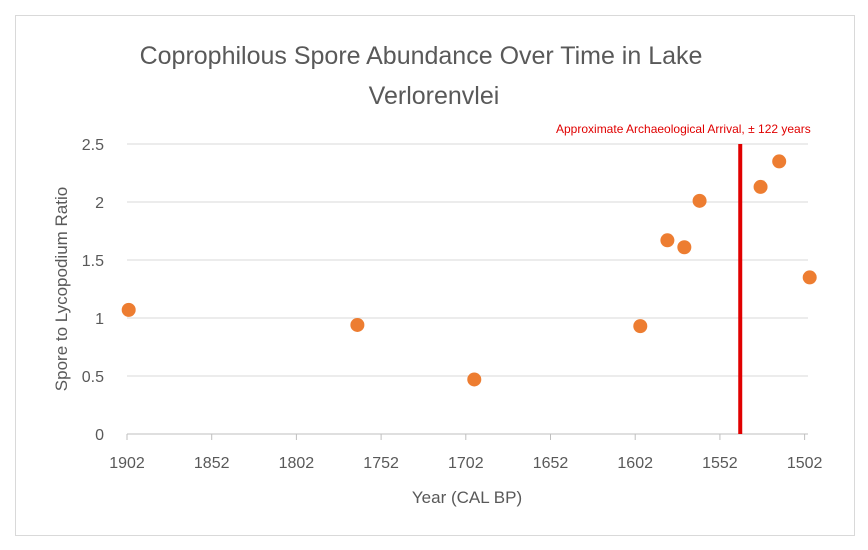 The height and width of the screenshot is (550, 868). What do you see at coordinates (551, 463) in the screenshot?
I see `x-tick-label: 1652` at bounding box center [551, 463].